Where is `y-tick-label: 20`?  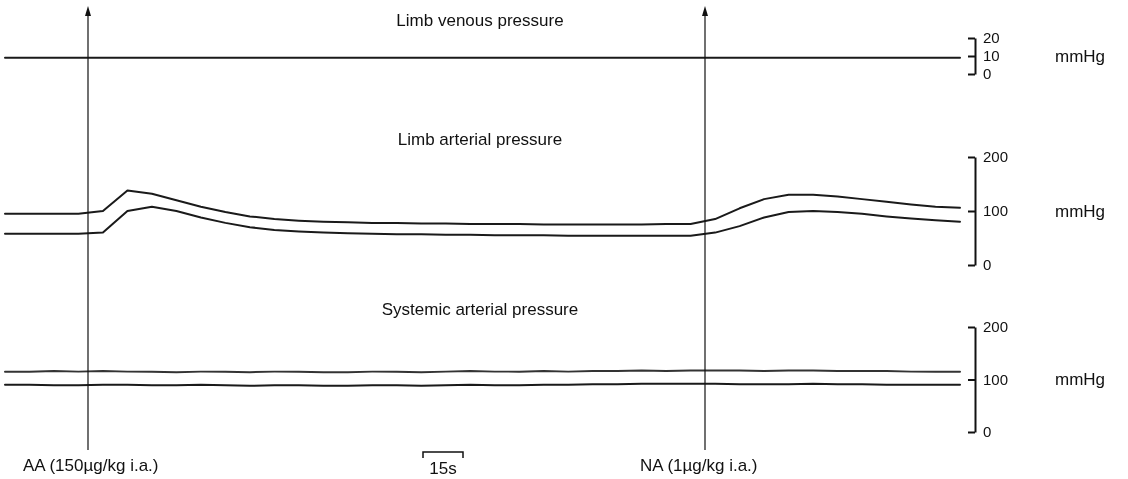
y-tick-label: 20 is located at coordinates (991, 38).